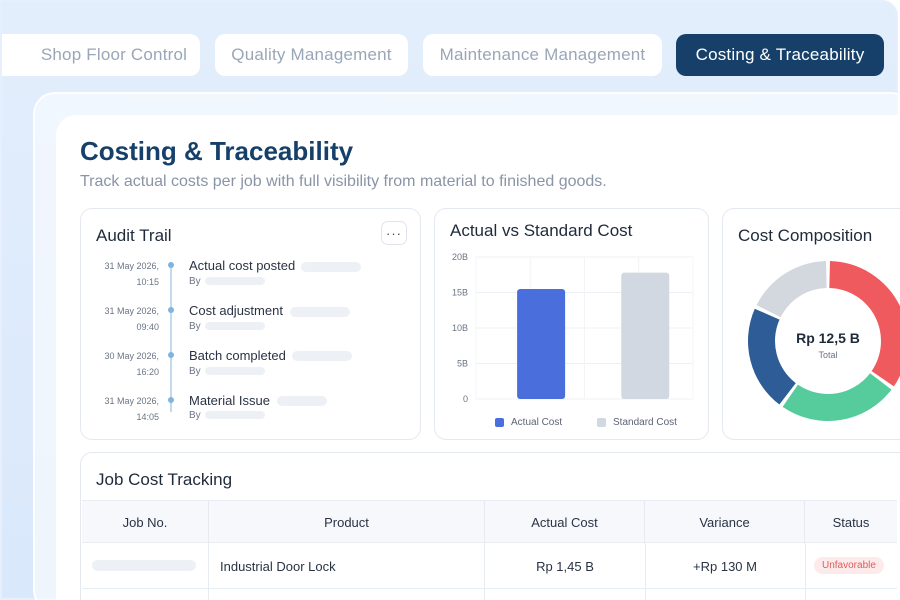 This screenshot has width=900, height=600. I want to click on timeline-date: 31 May 2026, 10:15, so click(131, 274).